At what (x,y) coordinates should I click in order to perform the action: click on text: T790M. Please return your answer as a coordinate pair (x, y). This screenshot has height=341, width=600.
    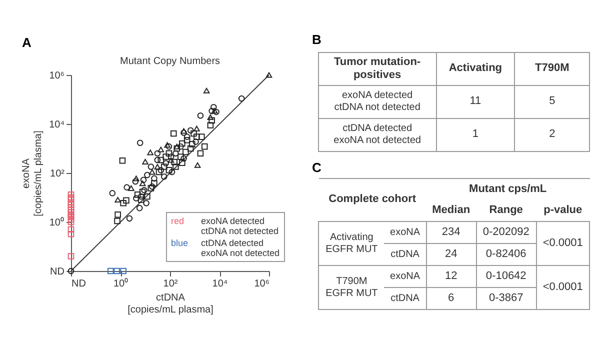
    Looking at the image, I should click on (552, 68).